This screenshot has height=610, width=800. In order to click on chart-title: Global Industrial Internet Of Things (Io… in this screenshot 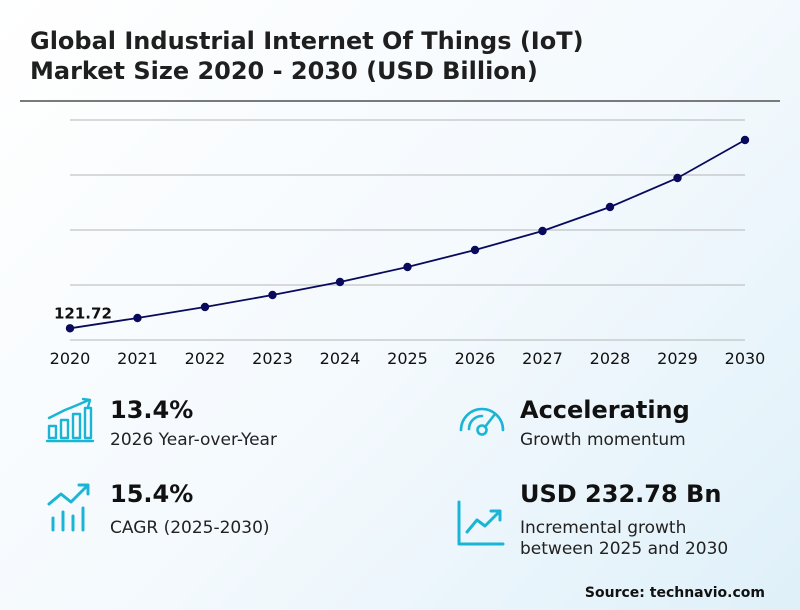, I will do `click(307, 56)`.